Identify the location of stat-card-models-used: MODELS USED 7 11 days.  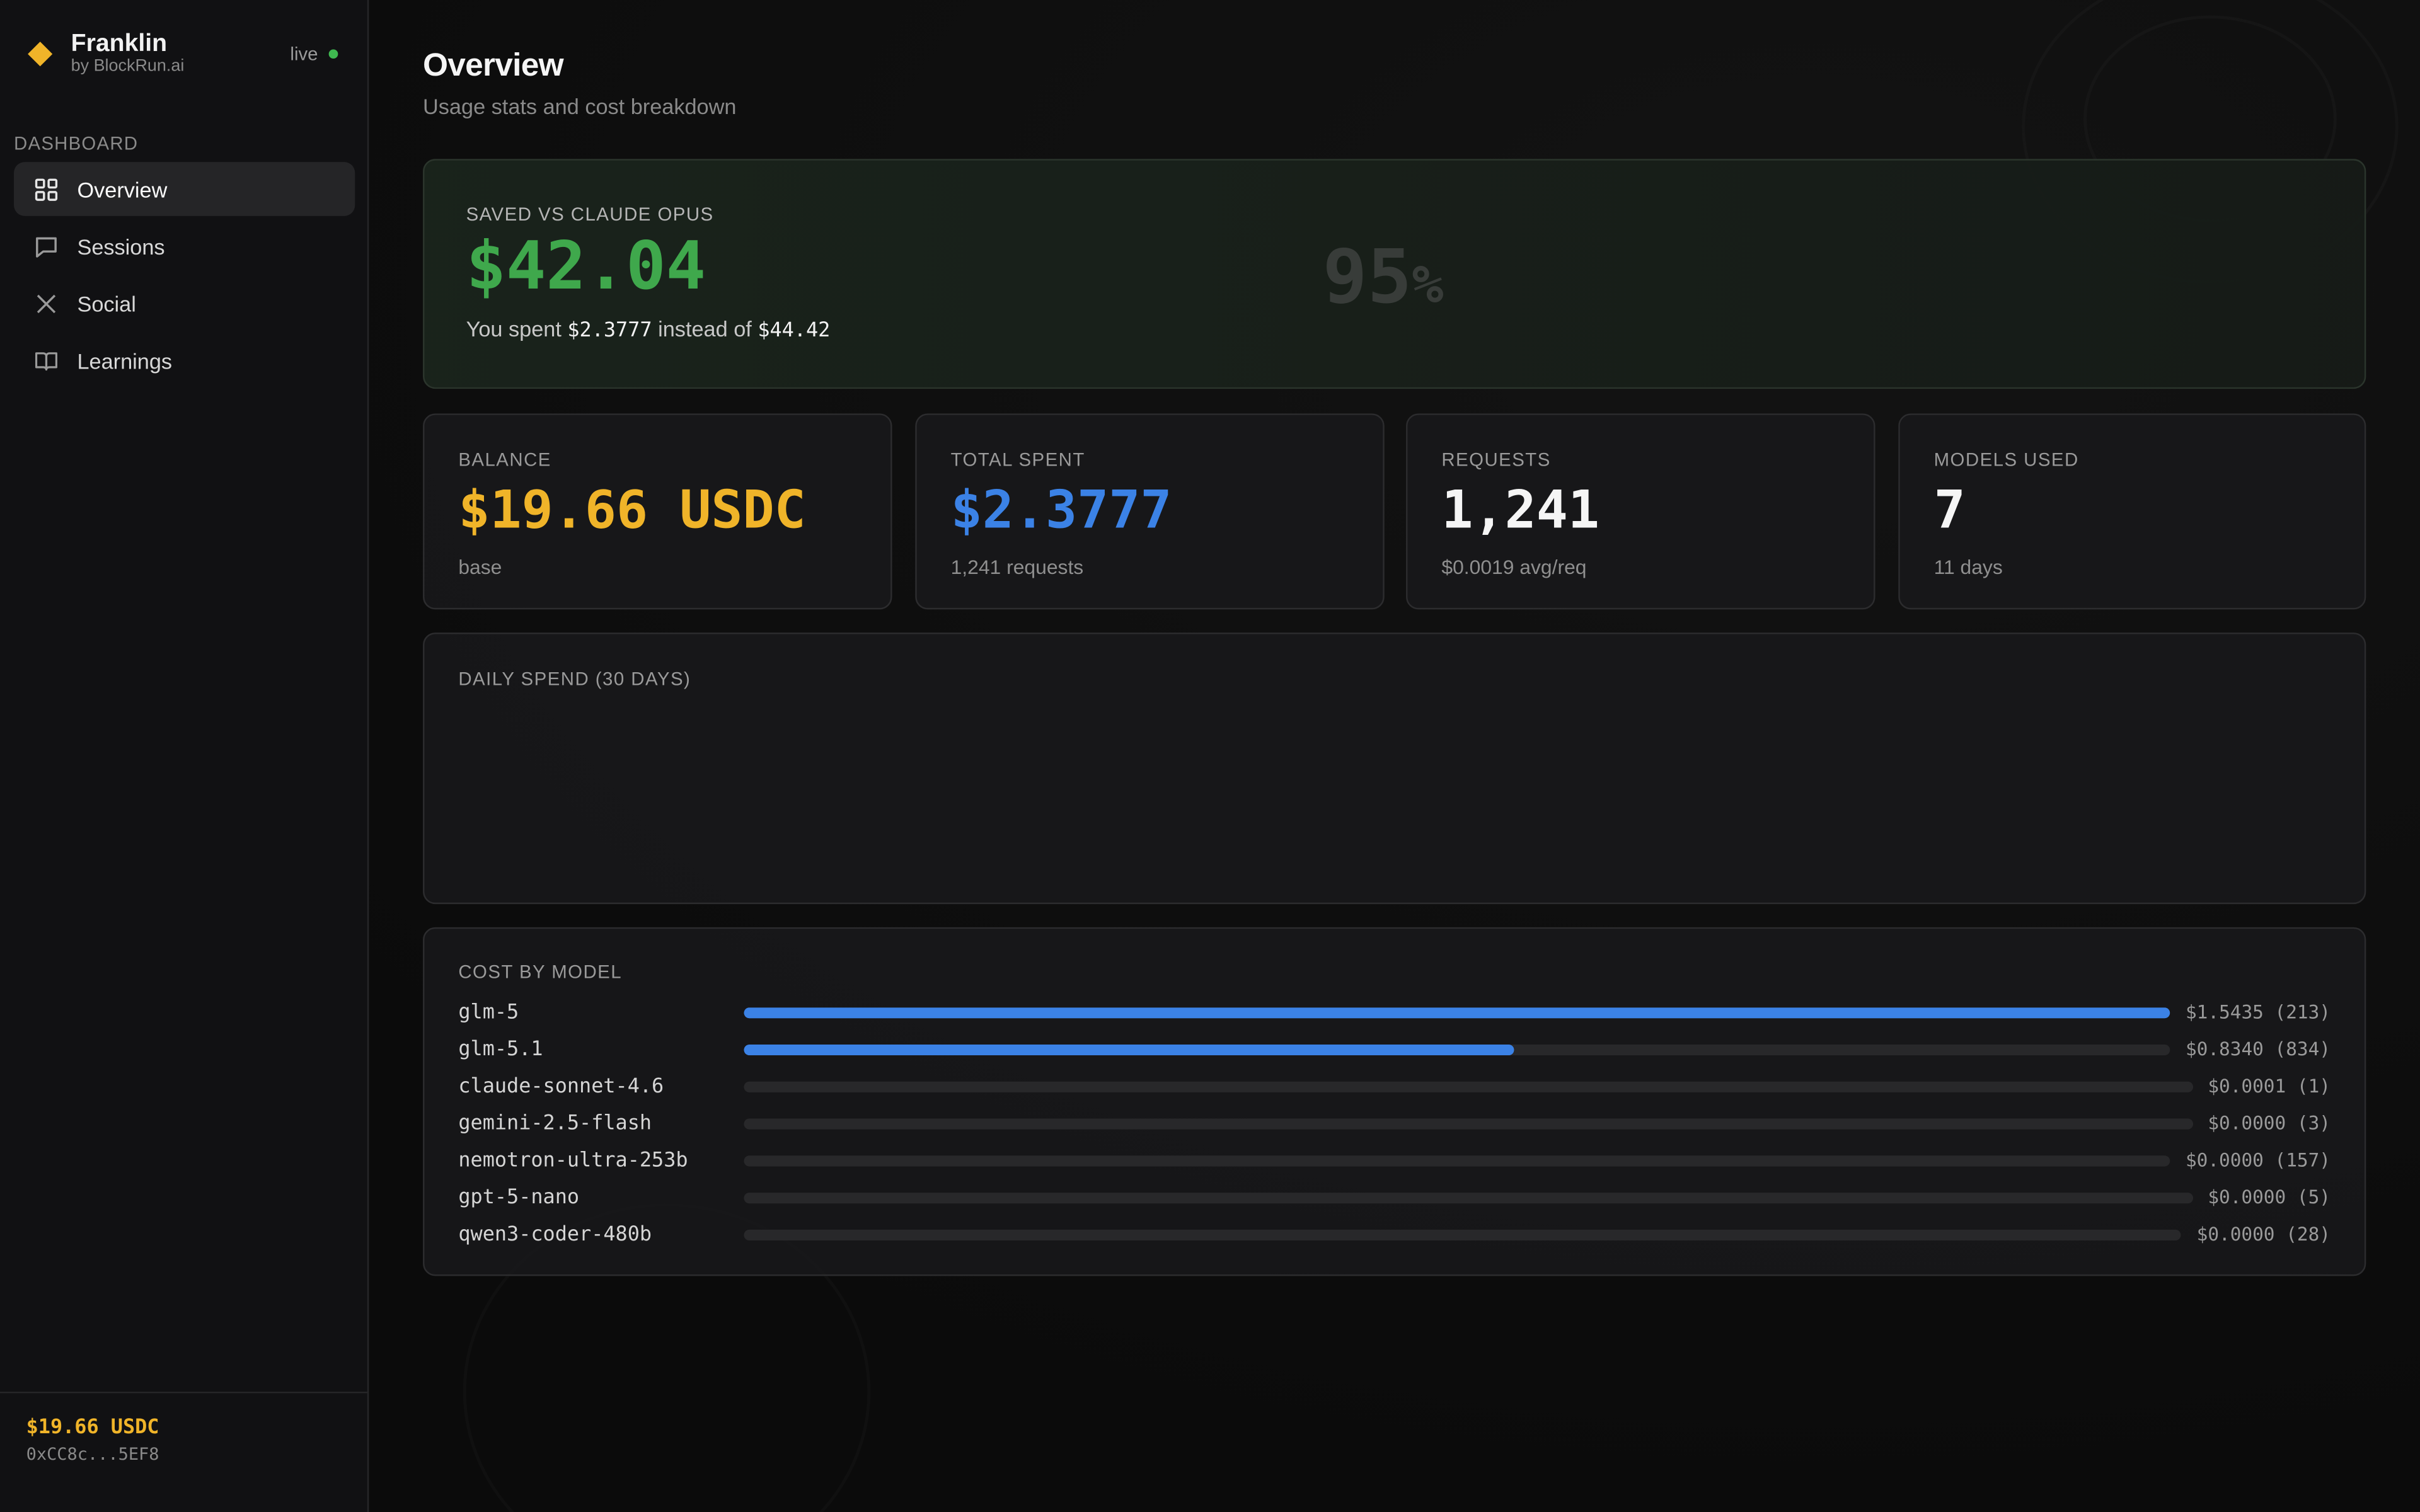
(2132, 511).